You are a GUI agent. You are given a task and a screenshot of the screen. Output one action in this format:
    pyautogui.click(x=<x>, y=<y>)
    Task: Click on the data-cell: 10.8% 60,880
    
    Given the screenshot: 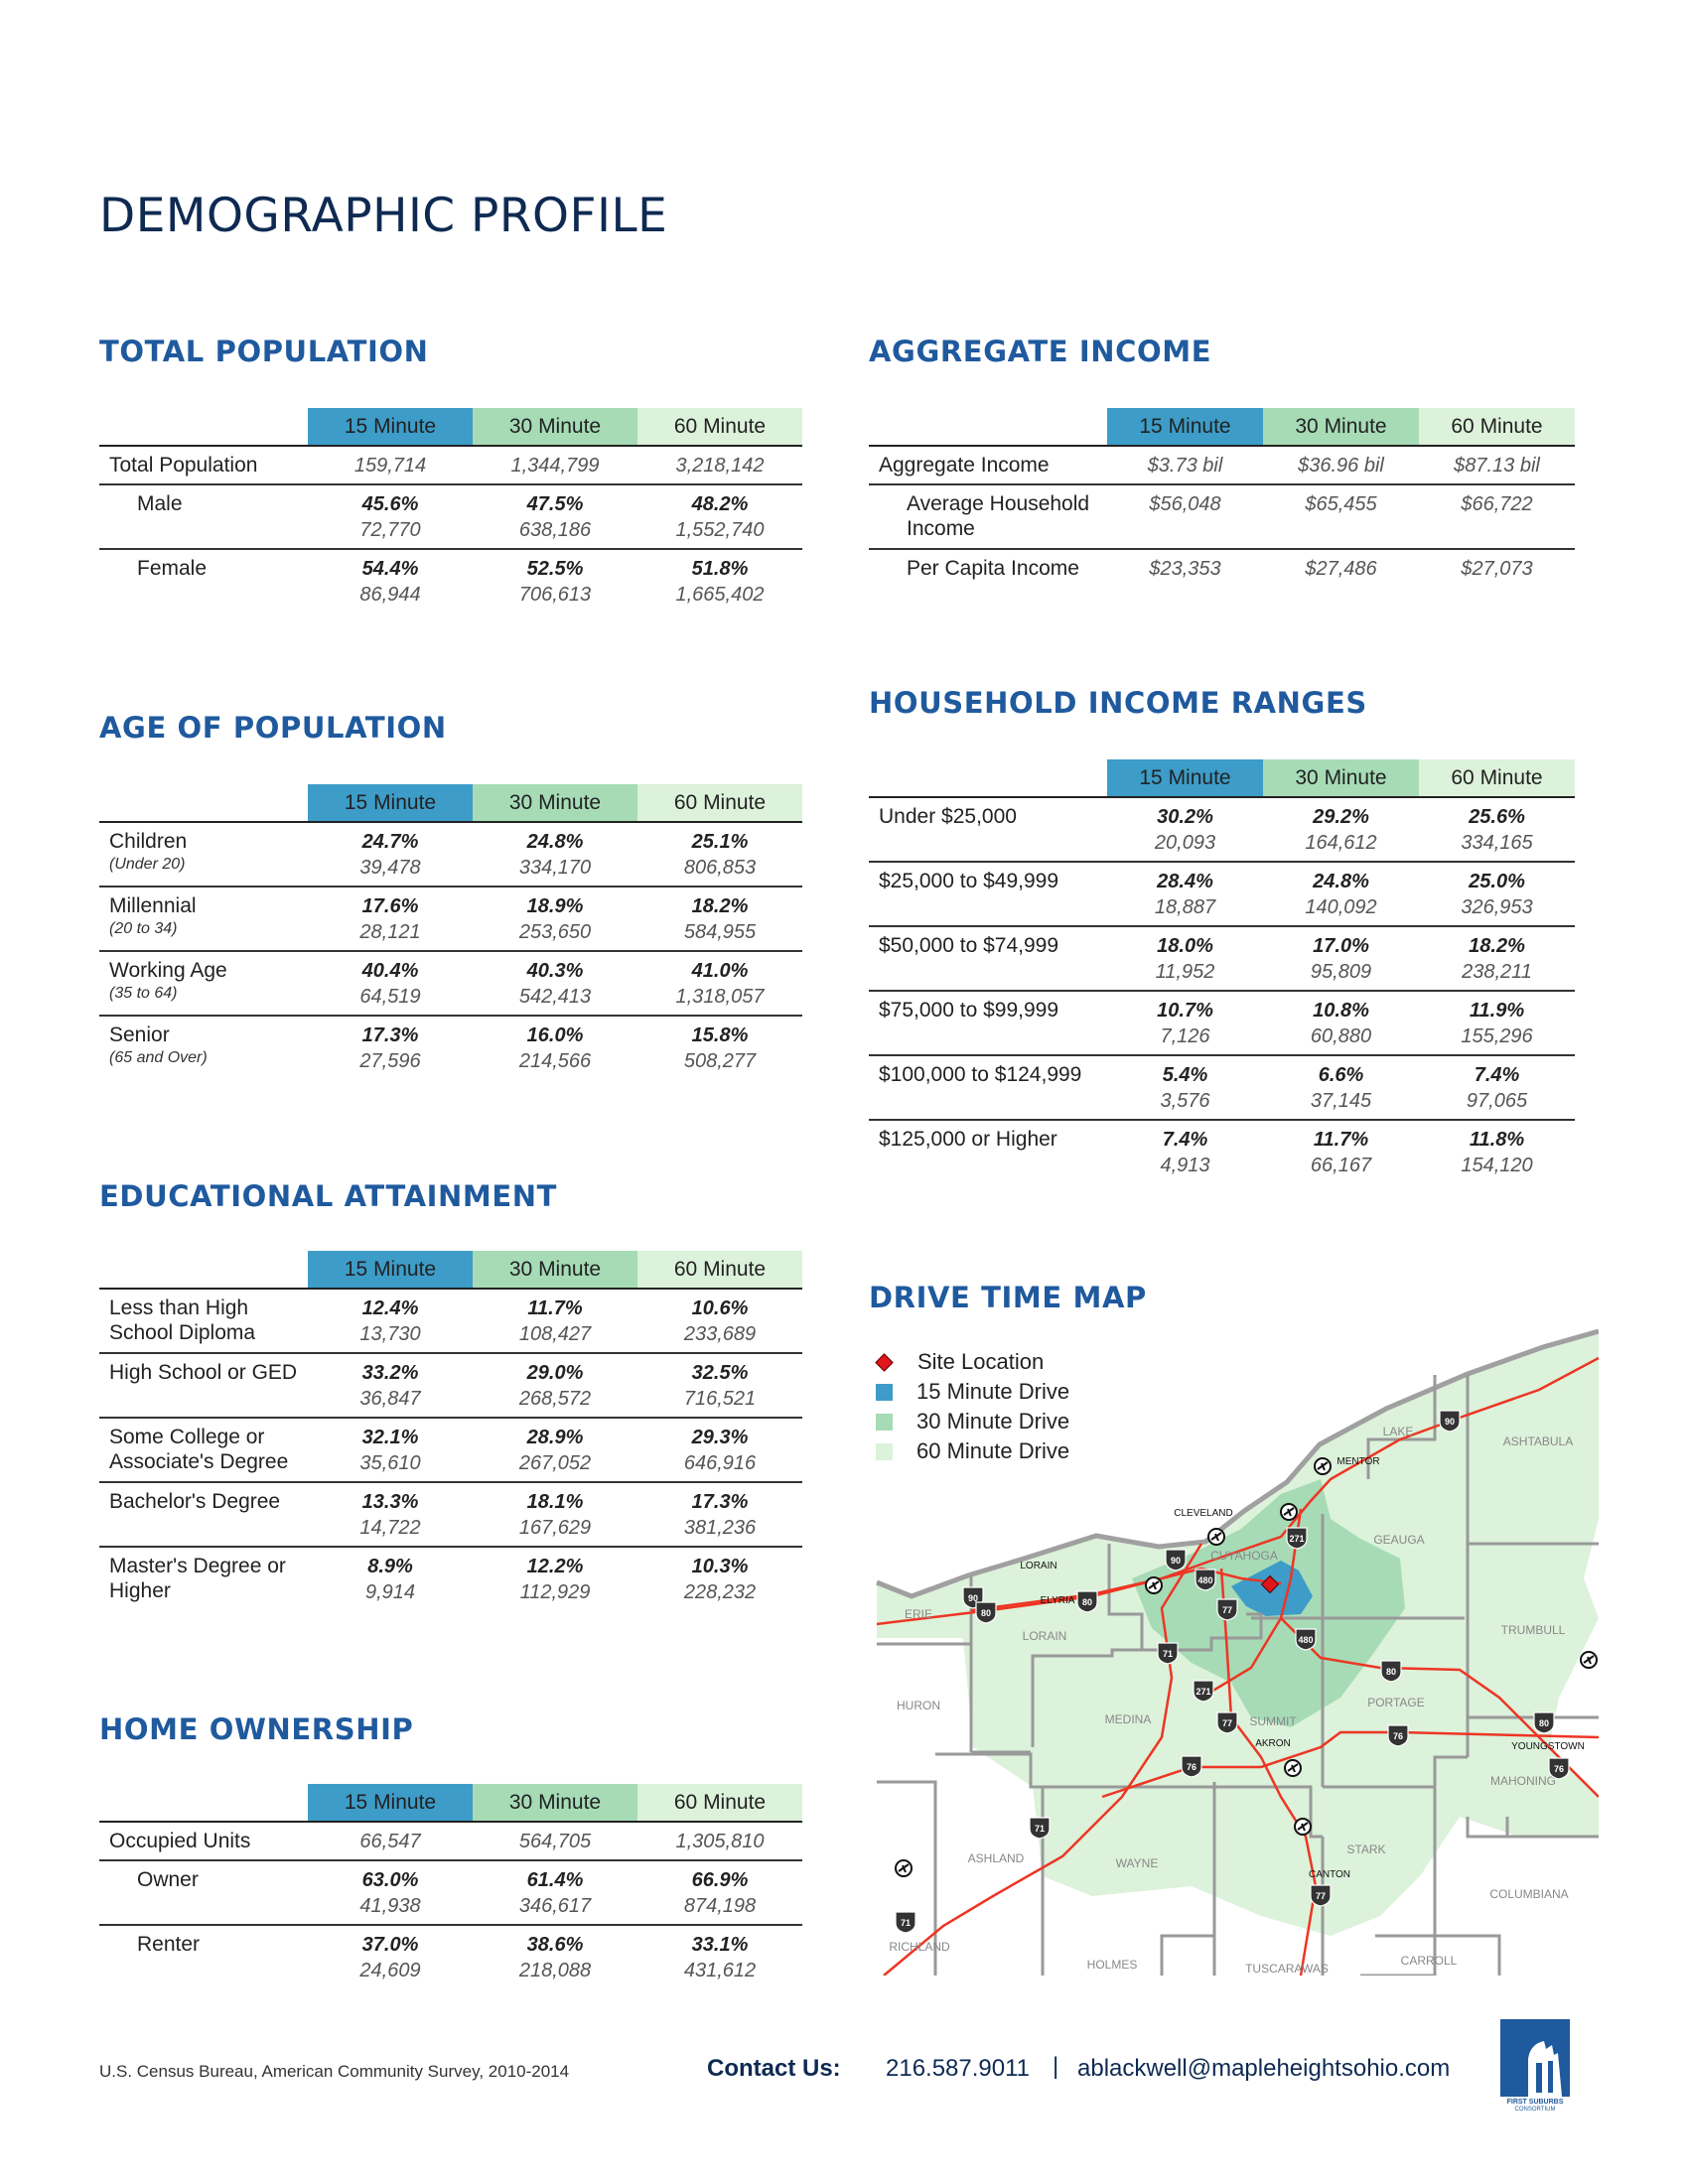 What is the action you would take?
    pyautogui.click(x=1341, y=1023)
    